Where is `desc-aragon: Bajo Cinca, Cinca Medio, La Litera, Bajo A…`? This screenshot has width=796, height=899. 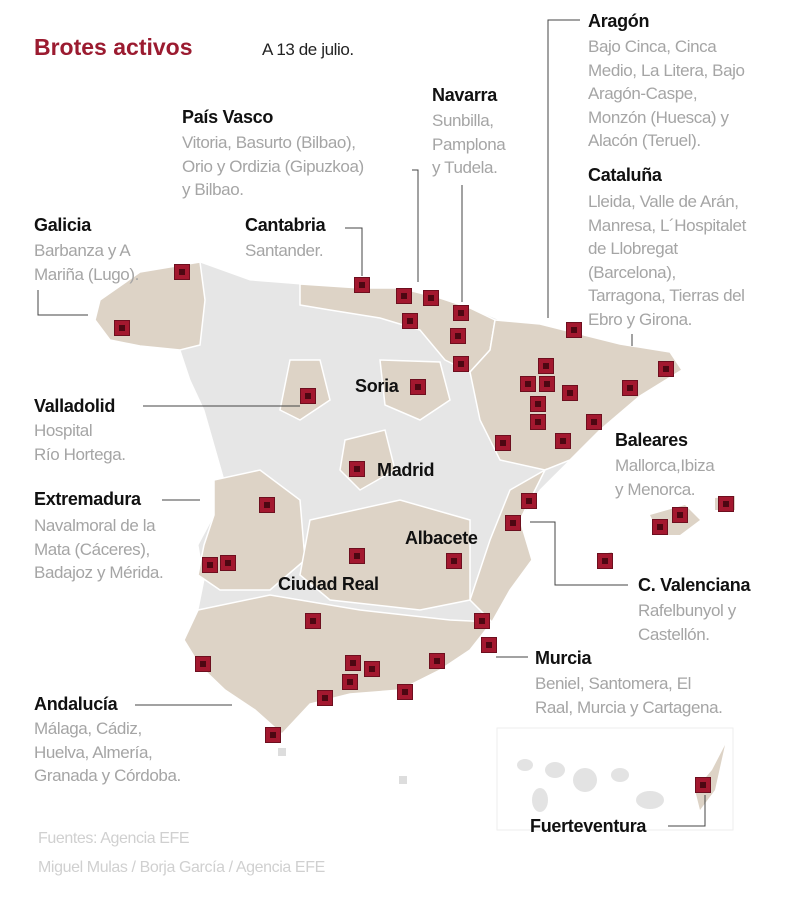
desc-aragon: Bajo Cinca, Cinca Medio, La Litera, Bajo A… is located at coordinates (666, 93).